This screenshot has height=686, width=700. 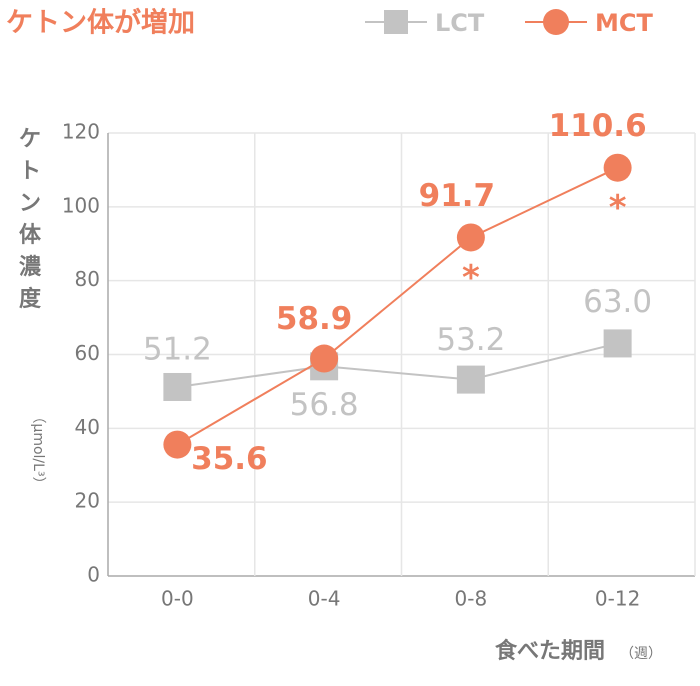 I want to click on y-axis-label-char: 濃, so click(x=30, y=267).